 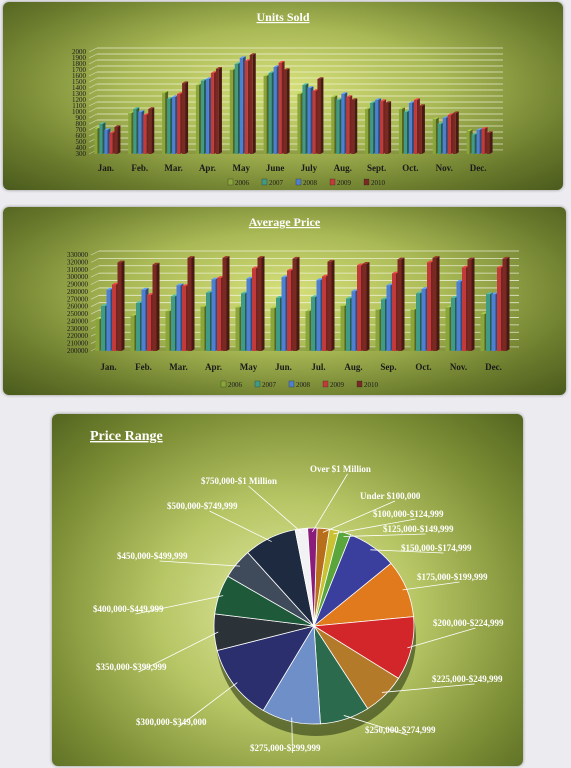 I want to click on x-category-label: Oct., so click(x=410, y=168).